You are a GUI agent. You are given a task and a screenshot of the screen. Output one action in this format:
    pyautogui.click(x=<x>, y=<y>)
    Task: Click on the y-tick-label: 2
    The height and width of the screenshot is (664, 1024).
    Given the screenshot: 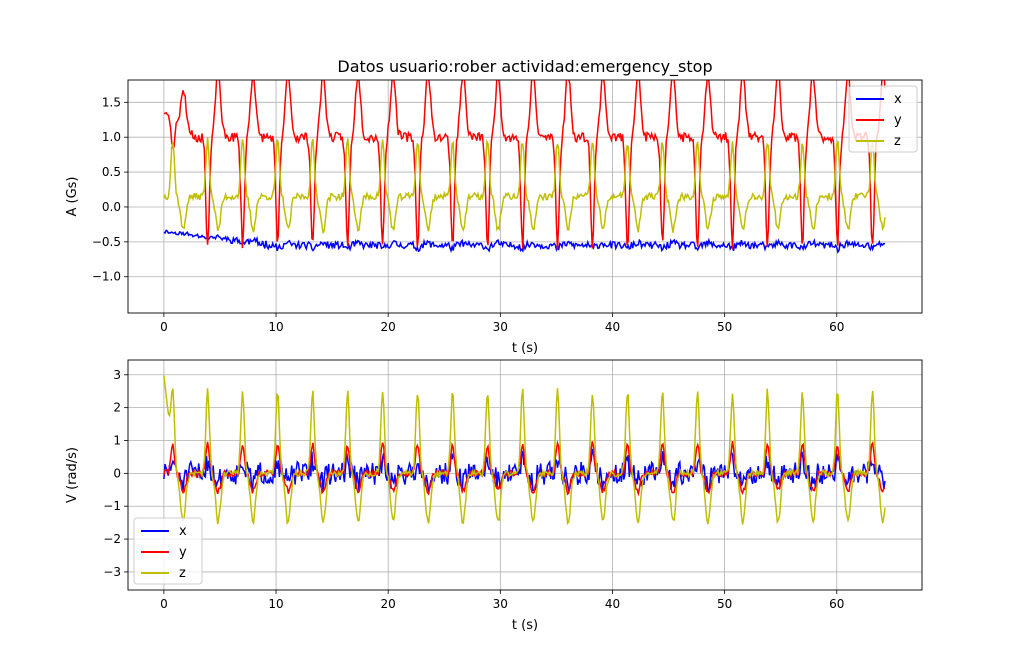 What is the action you would take?
    pyautogui.click(x=117, y=408)
    